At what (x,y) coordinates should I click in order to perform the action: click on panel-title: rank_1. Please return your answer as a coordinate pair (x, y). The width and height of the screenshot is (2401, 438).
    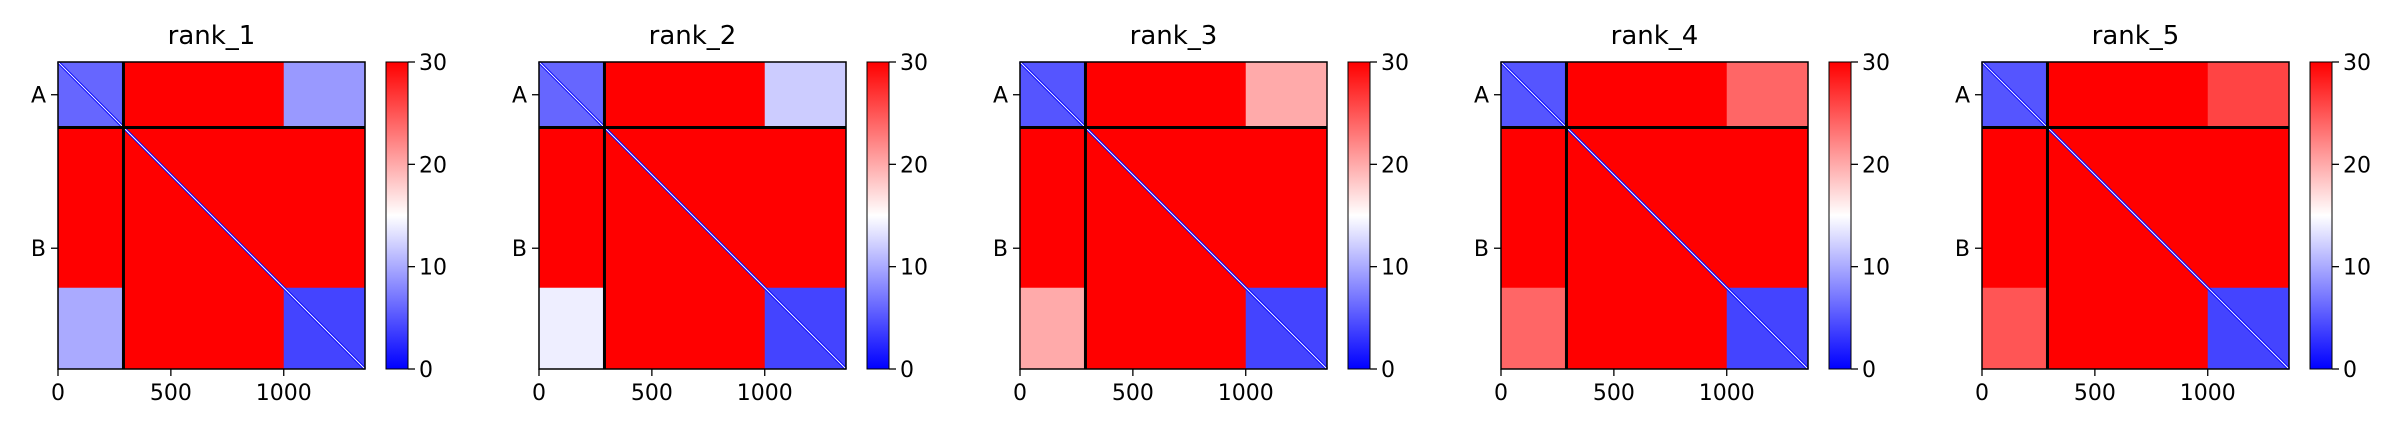
    Looking at the image, I should click on (212, 36).